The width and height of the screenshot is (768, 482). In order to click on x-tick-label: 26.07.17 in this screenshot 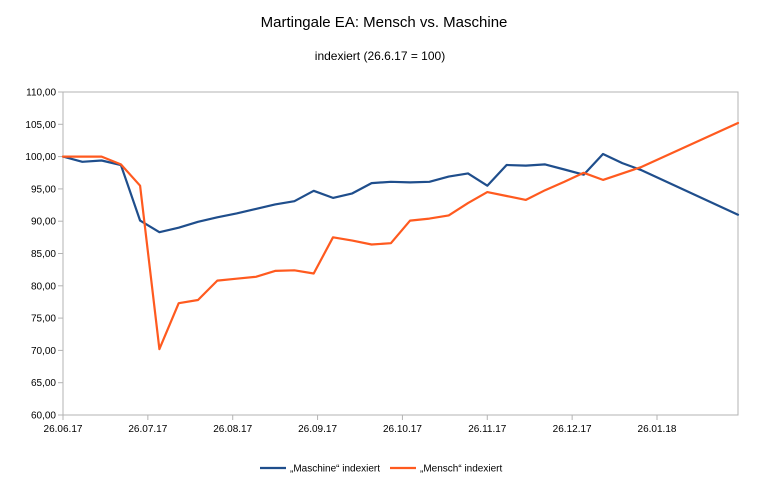, I will do `click(147, 429)`.